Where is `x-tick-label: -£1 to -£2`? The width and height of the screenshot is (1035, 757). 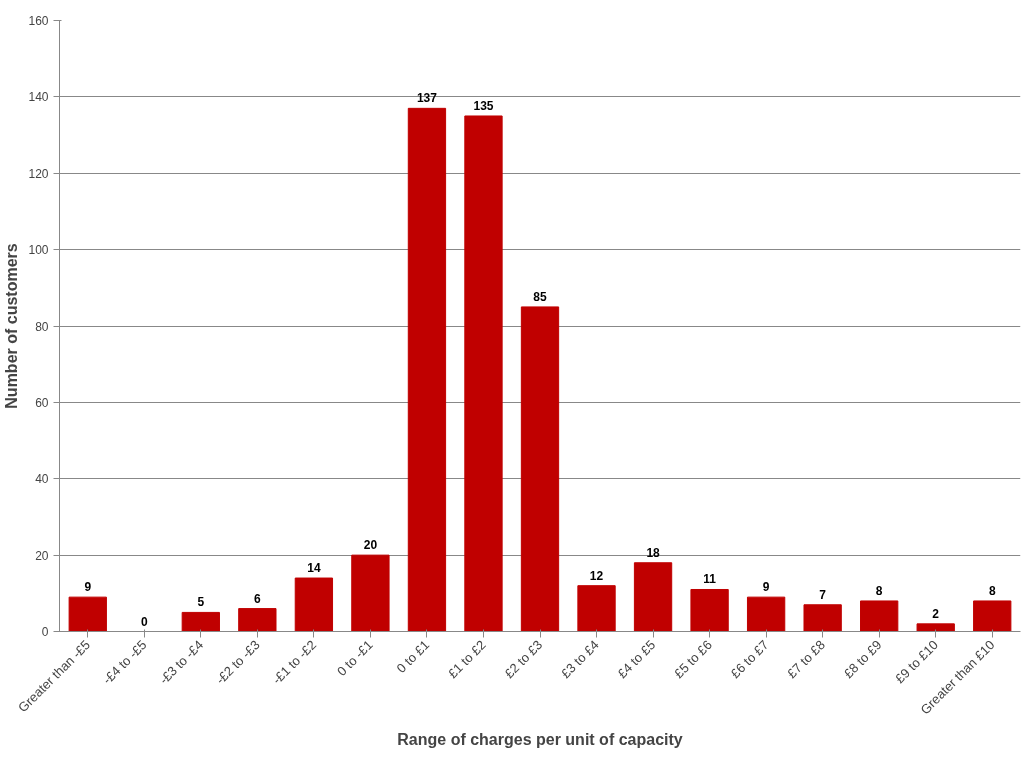
x-tick-label: -£1 to -£2 is located at coordinates (294, 662).